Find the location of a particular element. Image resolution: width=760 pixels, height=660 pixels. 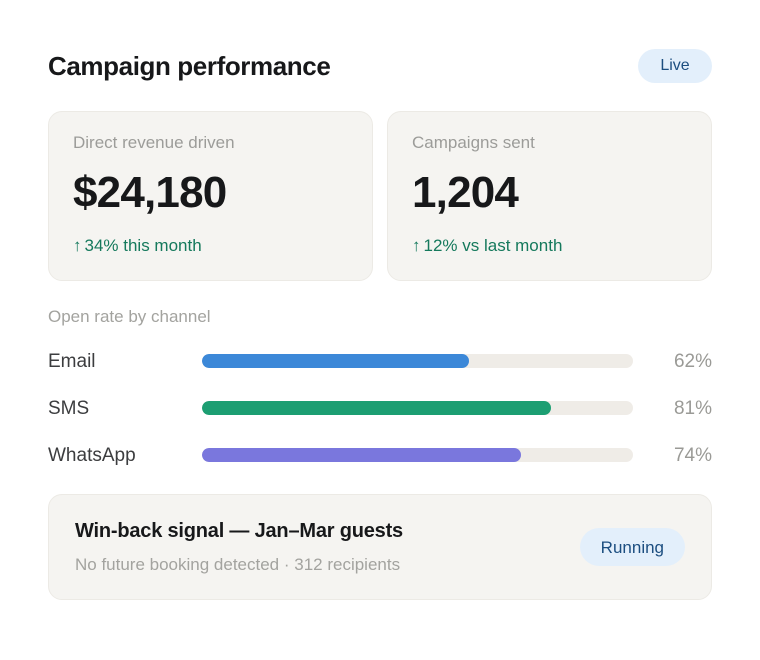

metric-card-campaigns-sent: Campaigns sent 1,204 ↑ 12% vs last month is located at coordinates (549, 196).